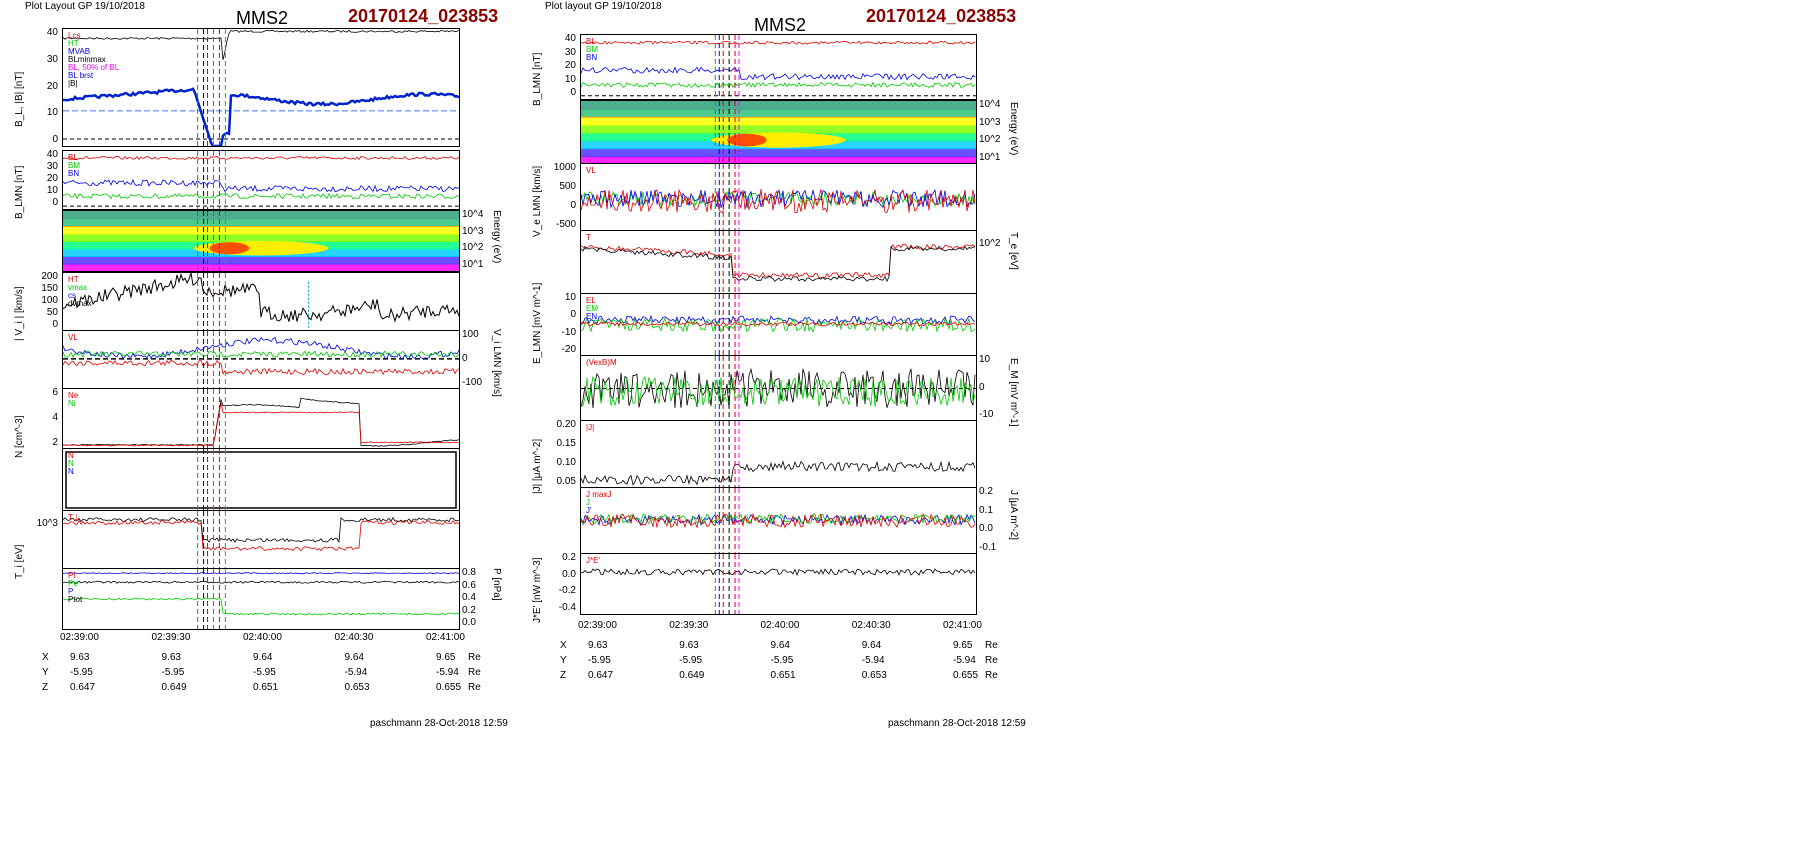 Image resolution: width=1804 pixels, height=841 pixels. I want to click on panel-plot-R5, so click(778, 325).